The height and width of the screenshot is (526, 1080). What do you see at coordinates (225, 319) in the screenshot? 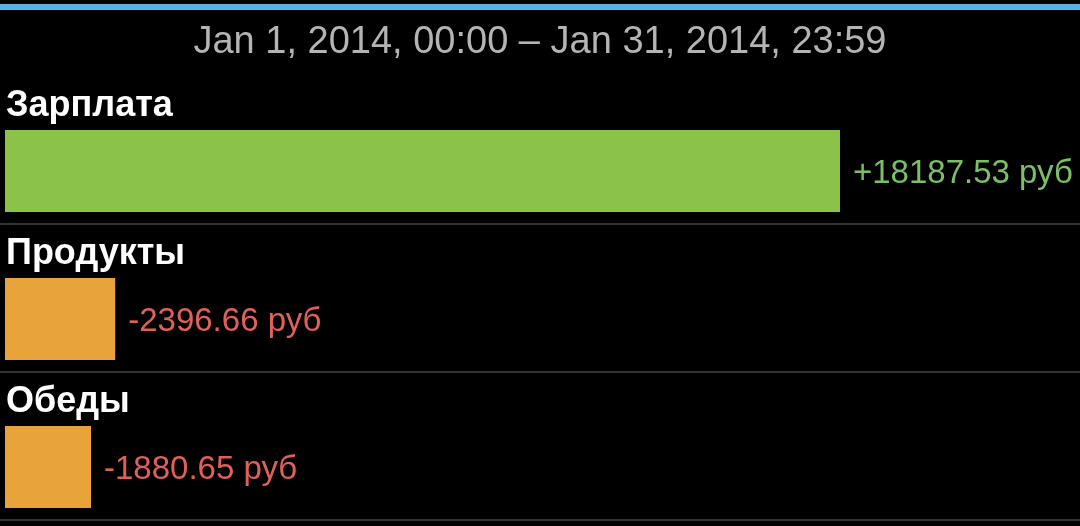
I see `annotation: -2396.66 руб` at bounding box center [225, 319].